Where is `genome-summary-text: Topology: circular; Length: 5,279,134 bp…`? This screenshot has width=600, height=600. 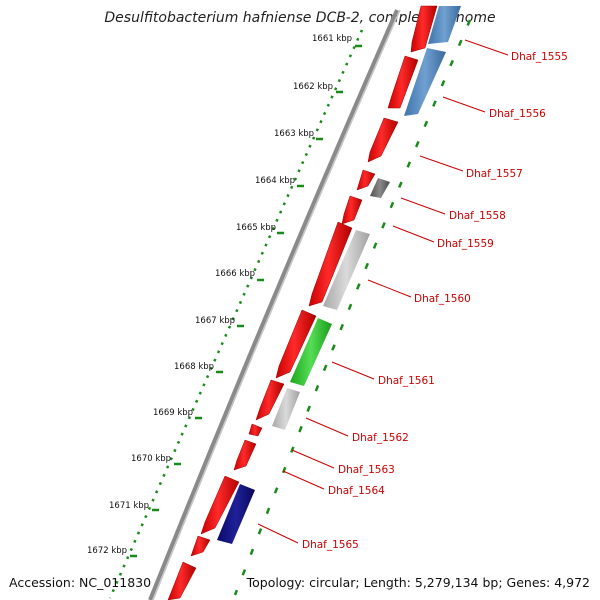 genome-summary-text: Topology: circular; Length: 5,279,134 bp… is located at coordinates (418, 582).